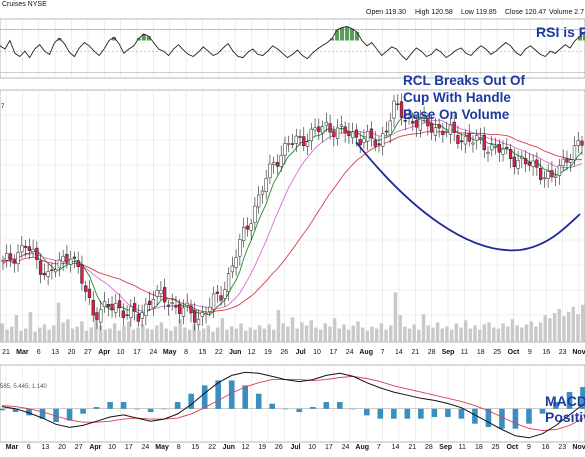 The image size is (585, 457). Describe the element at coordinates (292, 48) in the screenshot. I see `rsi-panel` at that location.